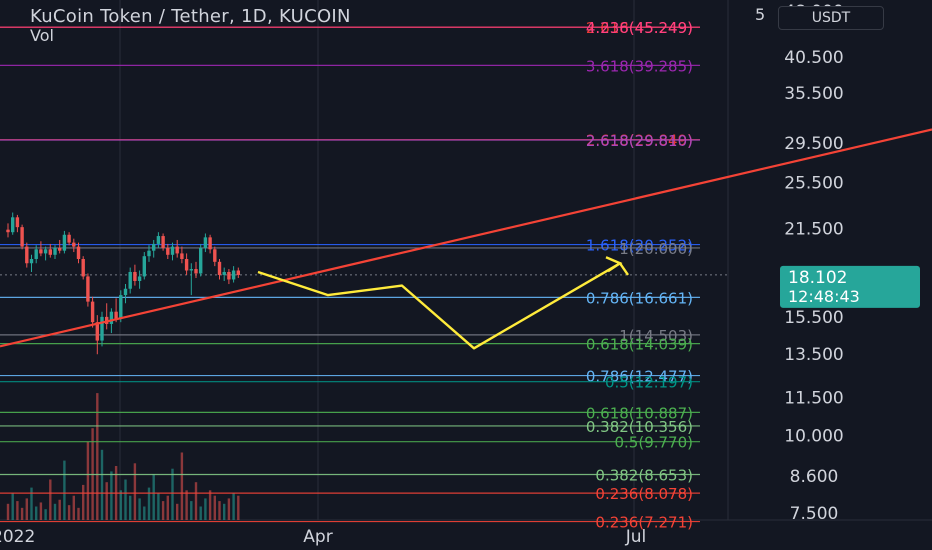 Image resolution: width=932 pixels, height=550 pixels. What do you see at coordinates (813, 183) in the screenshot?
I see `price-tick-label: 25.500` at bounding box center [813, 183].